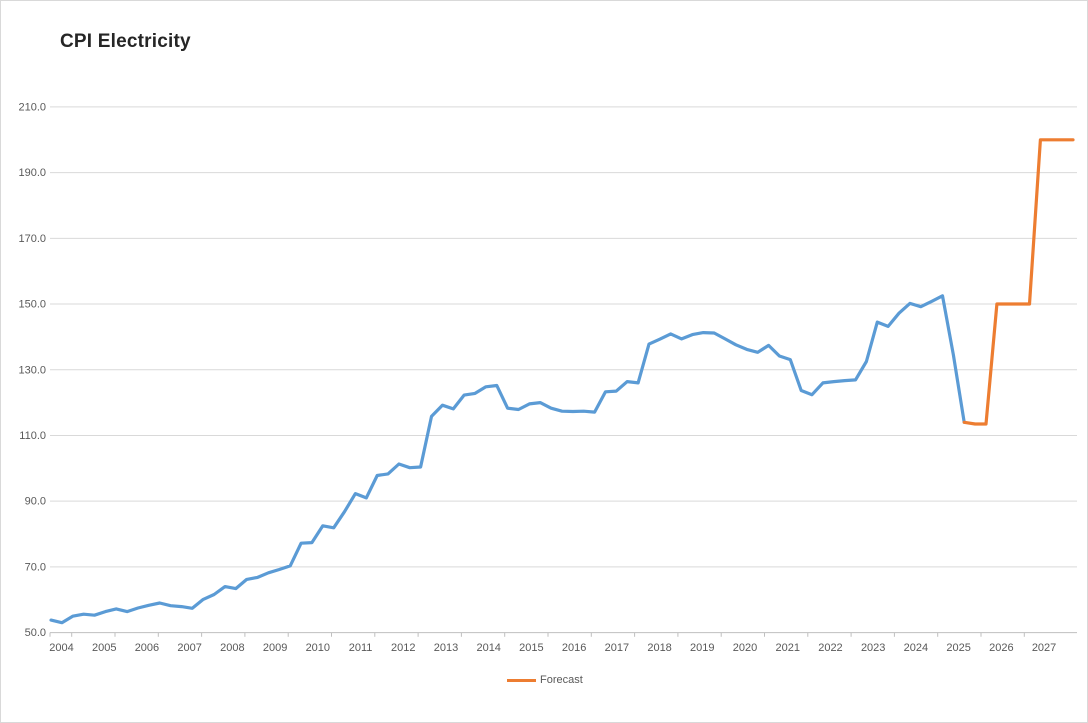  Describe the element at coordinates (916, 648) in the screenshot. I see `x-axis-tick-label: 2024` at that location.